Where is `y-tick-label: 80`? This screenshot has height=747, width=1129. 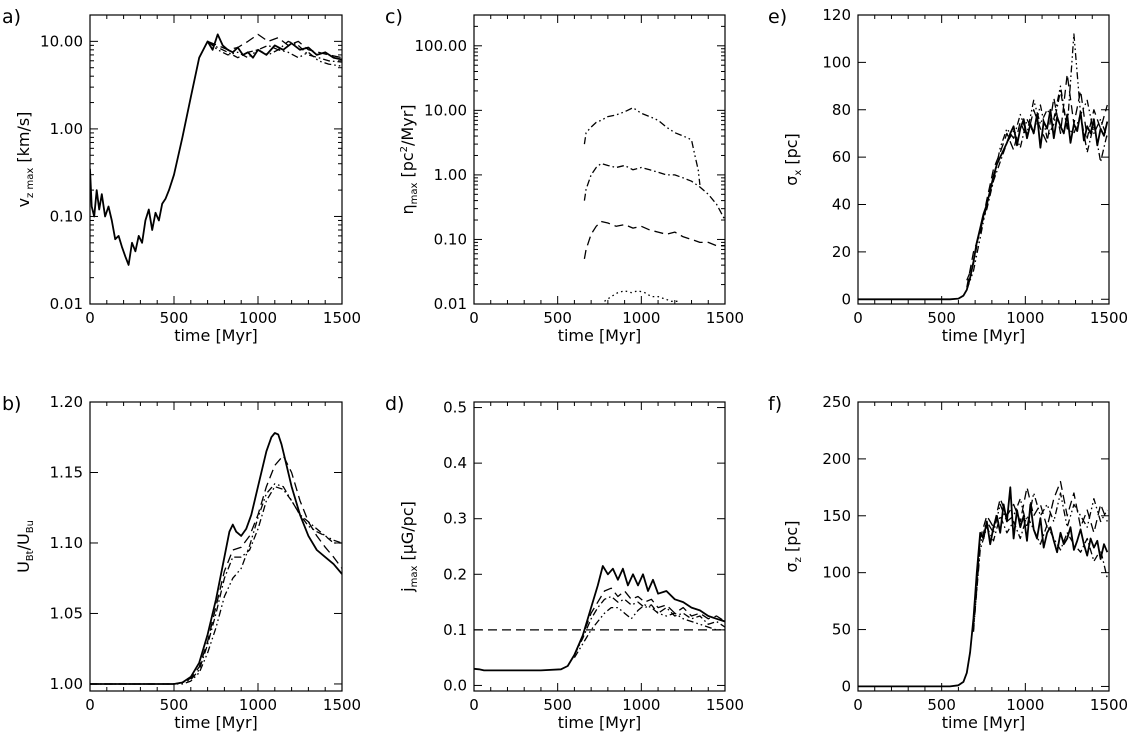 y-tick-label: 80 is located at coordinates (841, 110).